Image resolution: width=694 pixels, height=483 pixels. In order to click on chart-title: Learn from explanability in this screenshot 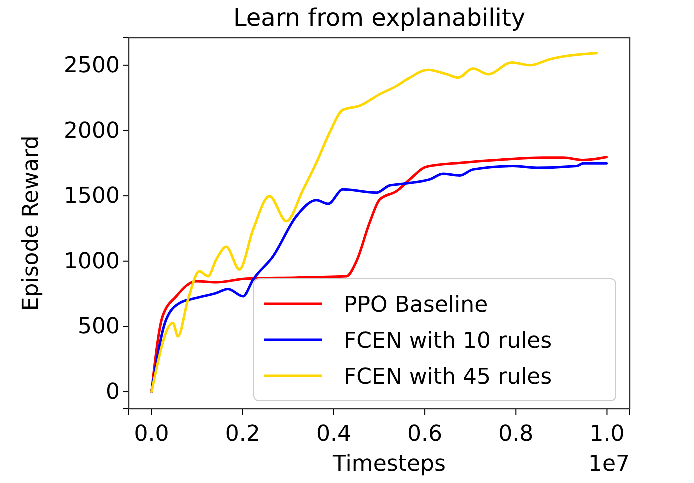, I will do `click(379, 18)`.